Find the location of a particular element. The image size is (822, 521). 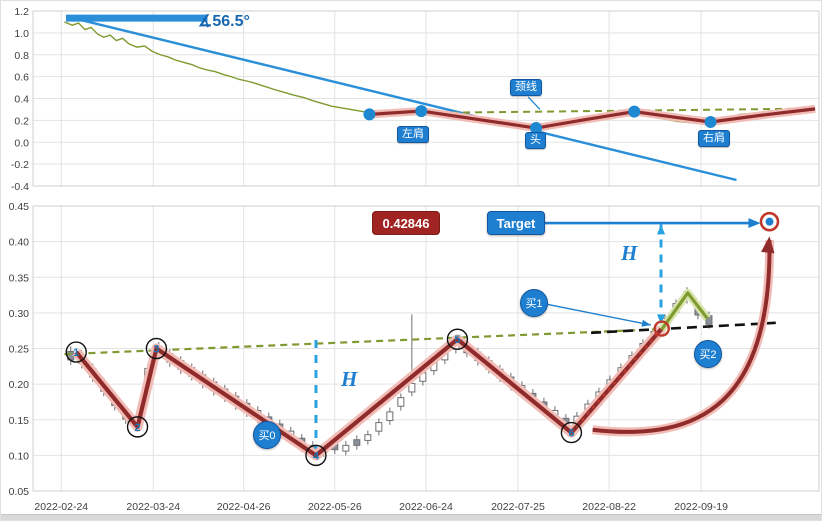

svg-text: 6 is located at coordinates (571, 434).